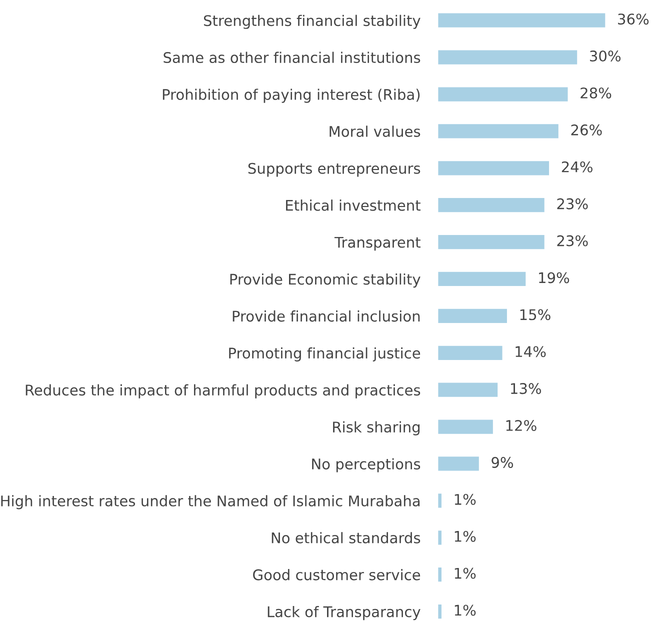  Describe the element at coordinates (334, 169) in the screenshot. I see `y-tick-label: Supports entrepreneurs` at that location.